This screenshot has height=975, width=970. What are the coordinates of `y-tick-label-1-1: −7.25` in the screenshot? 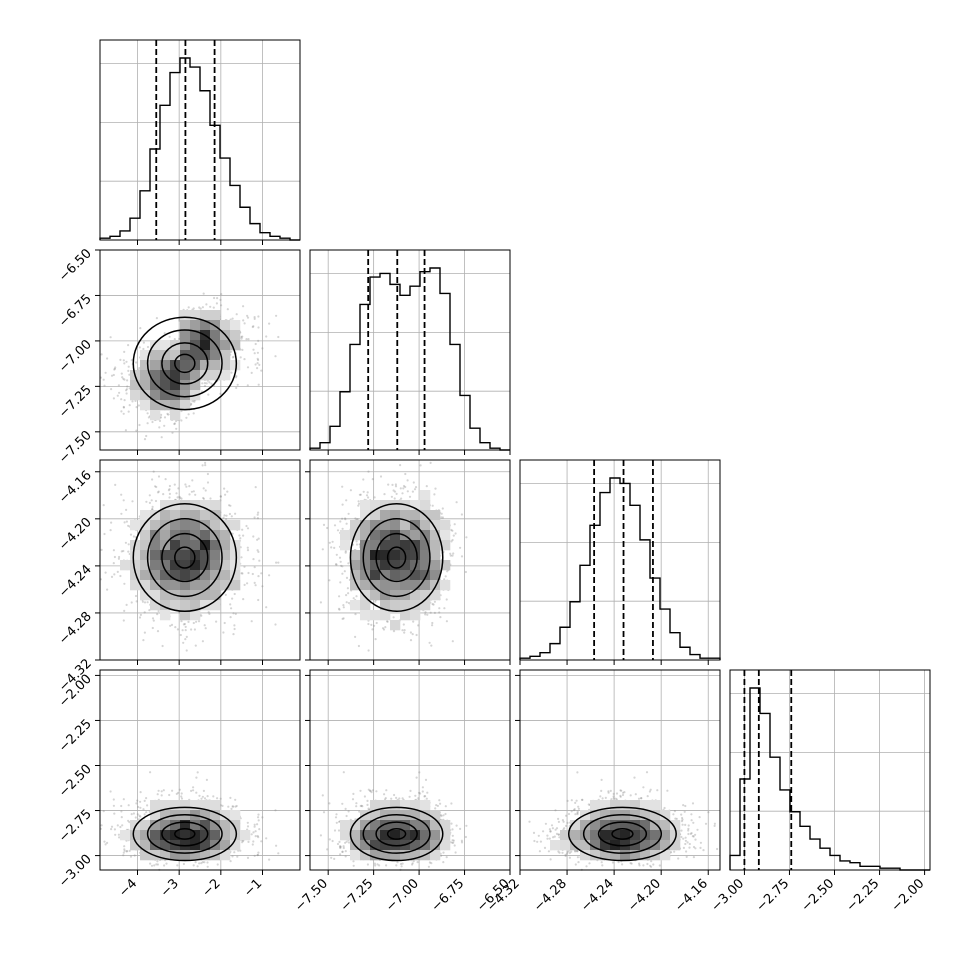 It's located at (75, 402).